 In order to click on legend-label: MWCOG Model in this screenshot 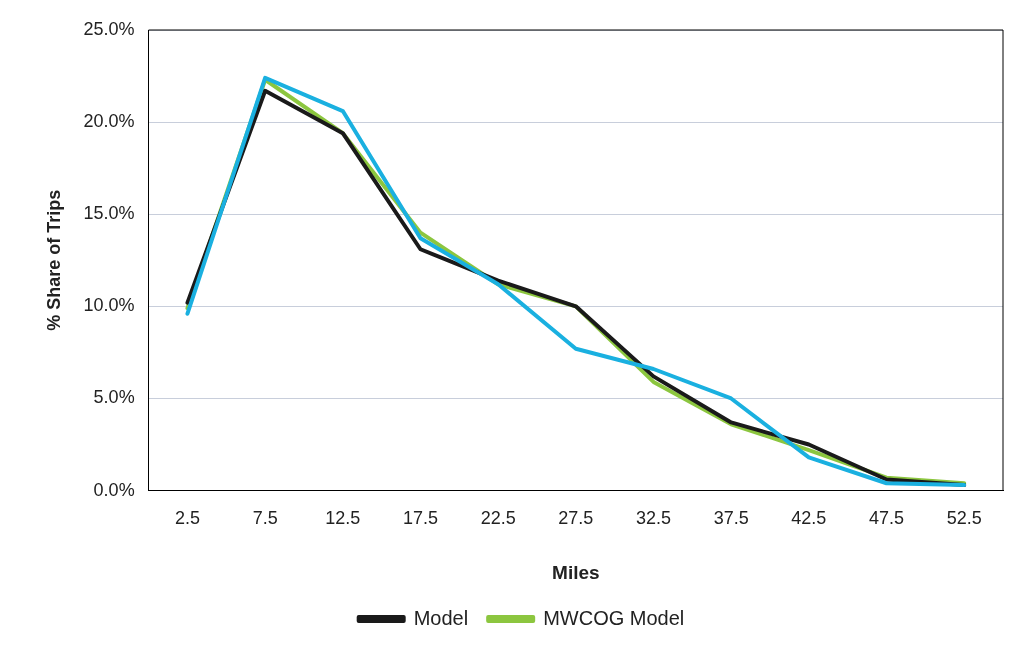, I will do `click(614, 617)`.